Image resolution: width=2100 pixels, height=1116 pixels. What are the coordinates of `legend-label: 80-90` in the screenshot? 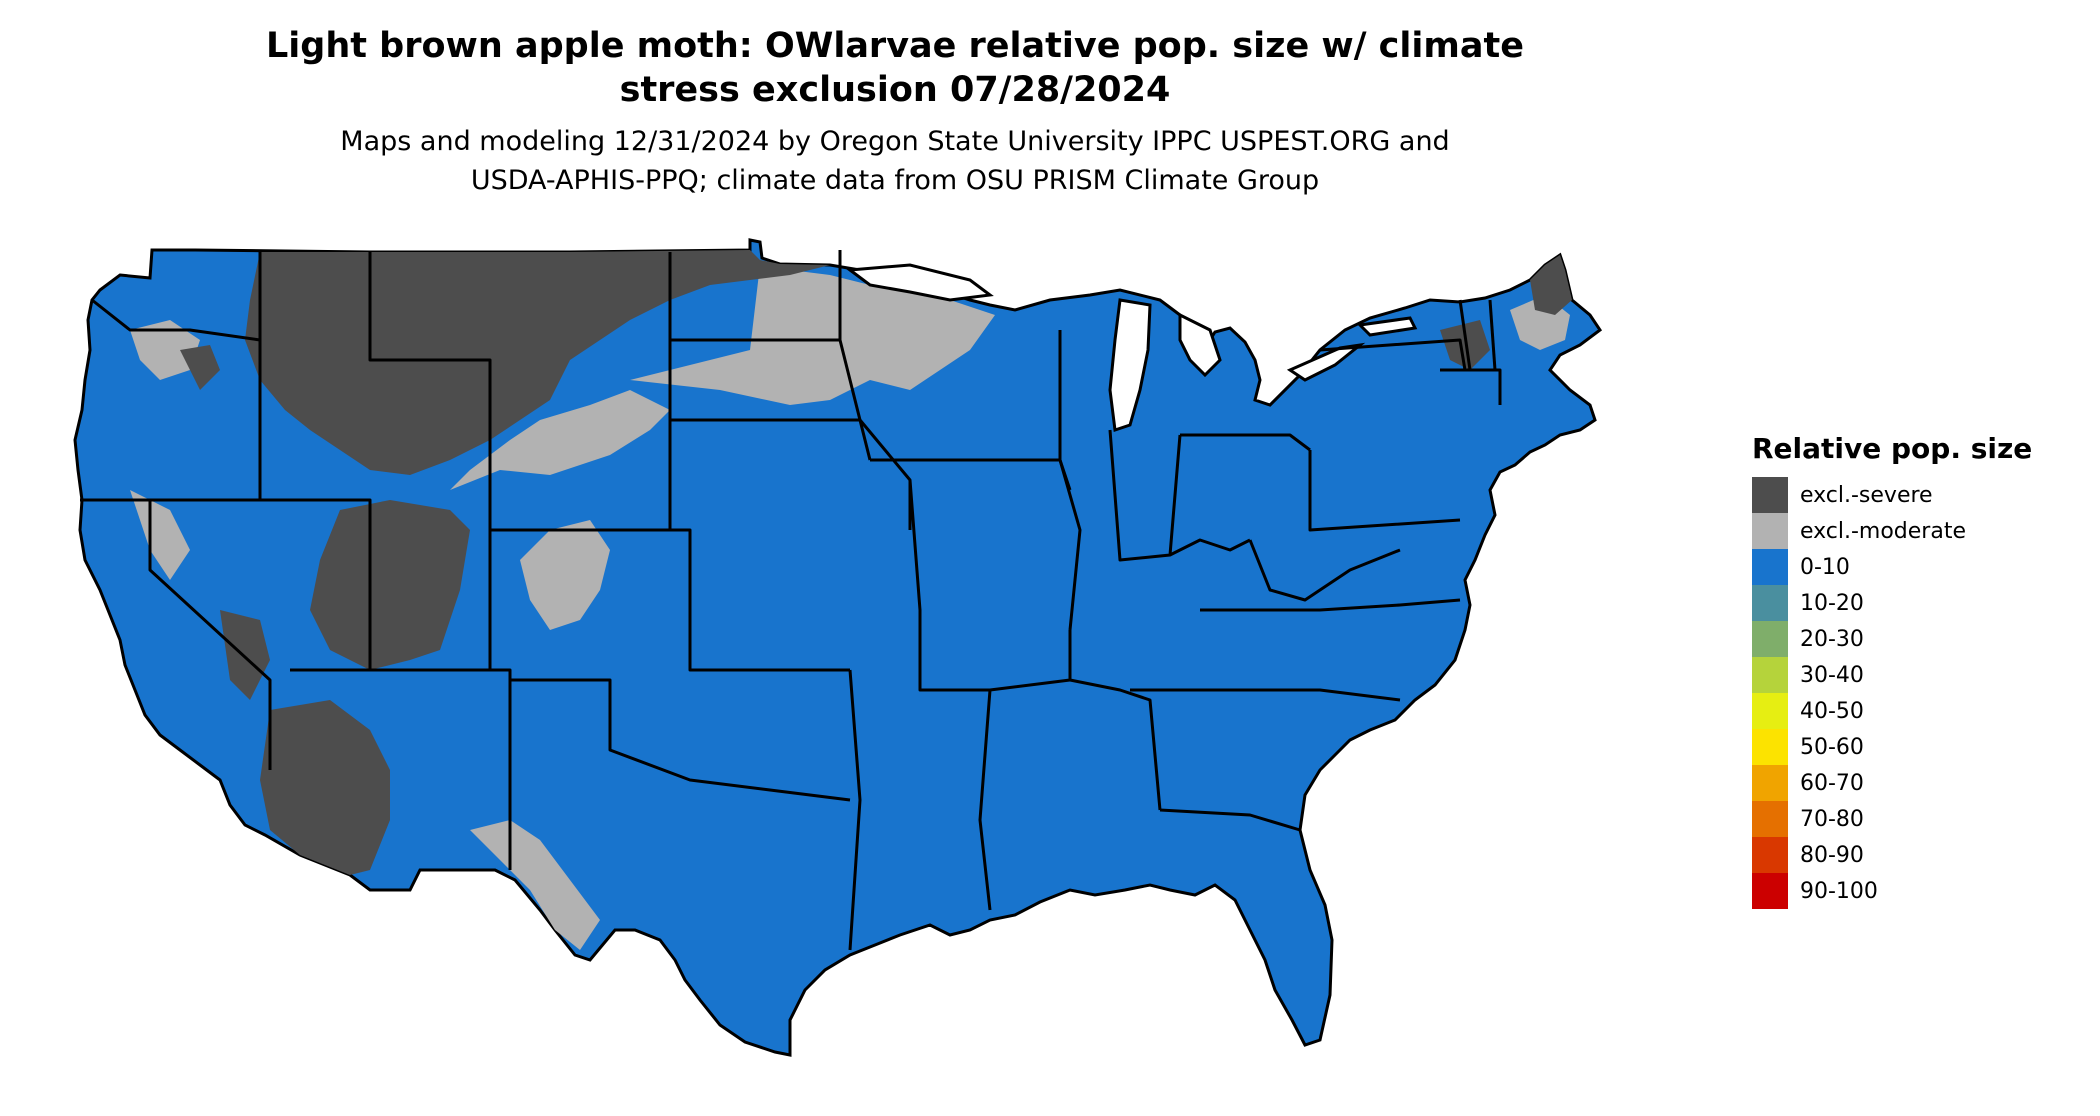 It's located at (1832, 855).